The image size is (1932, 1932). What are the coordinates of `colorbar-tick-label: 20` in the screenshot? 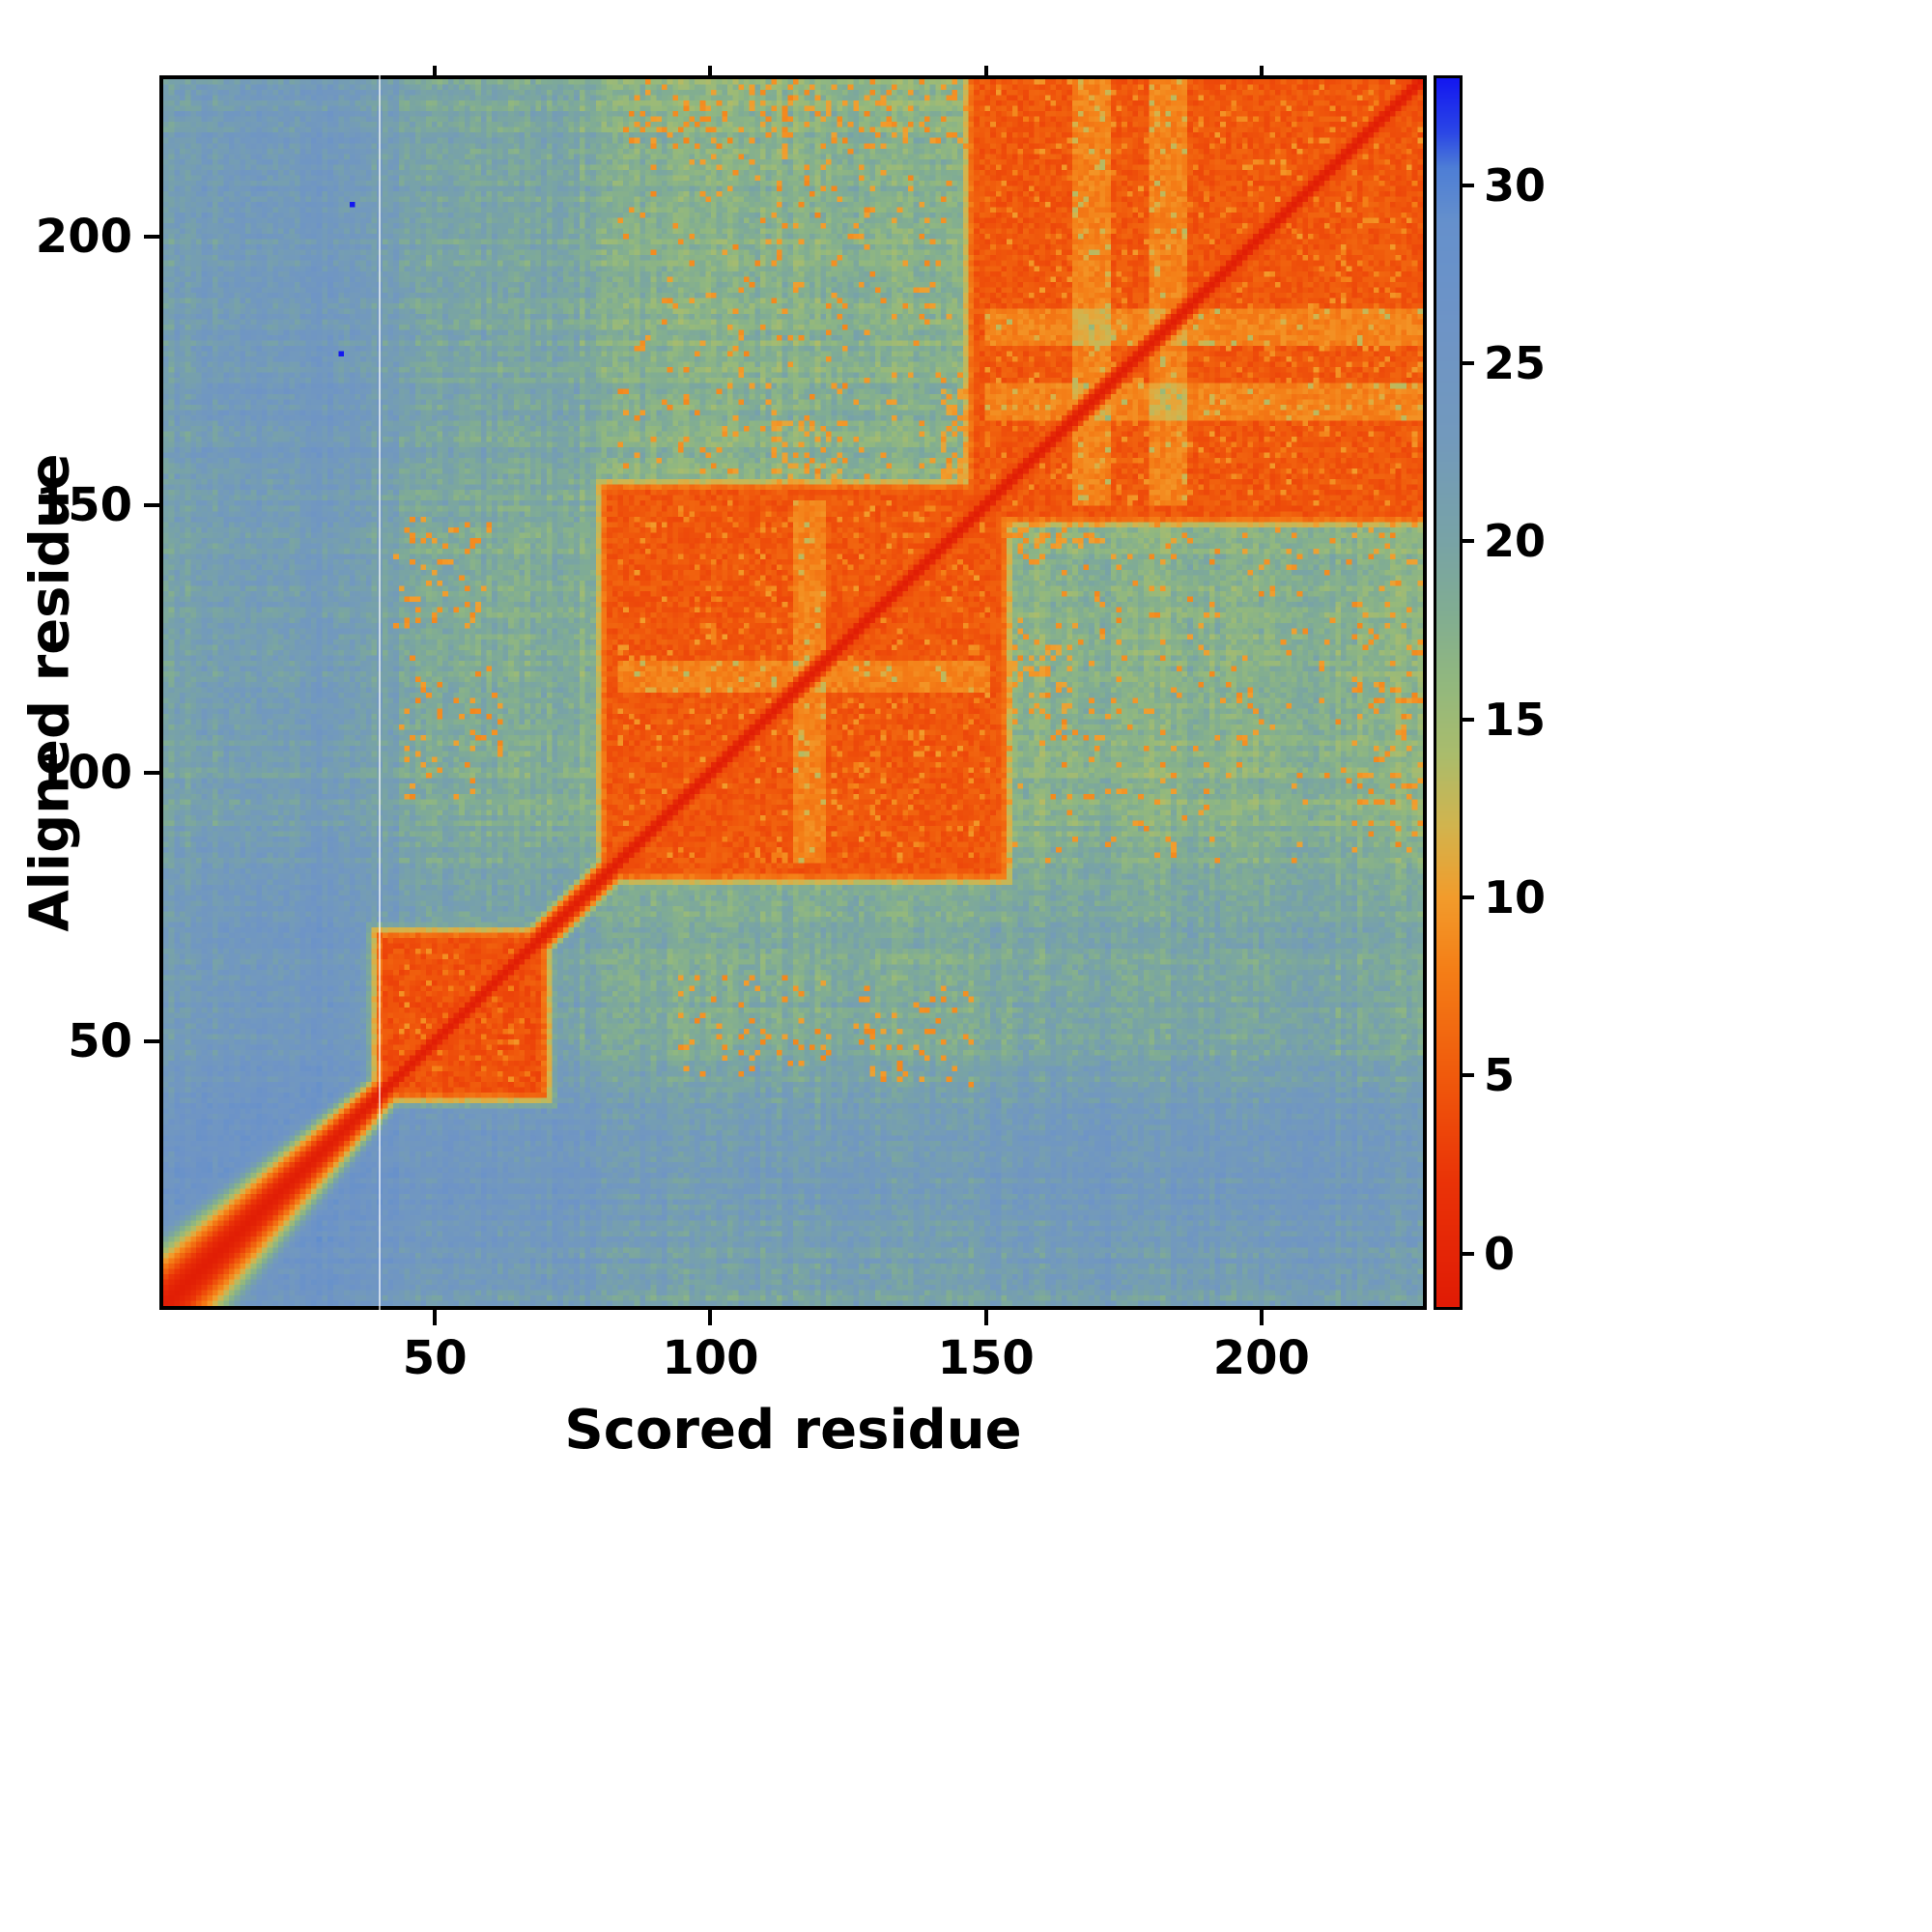 It's located at (1515, 541).